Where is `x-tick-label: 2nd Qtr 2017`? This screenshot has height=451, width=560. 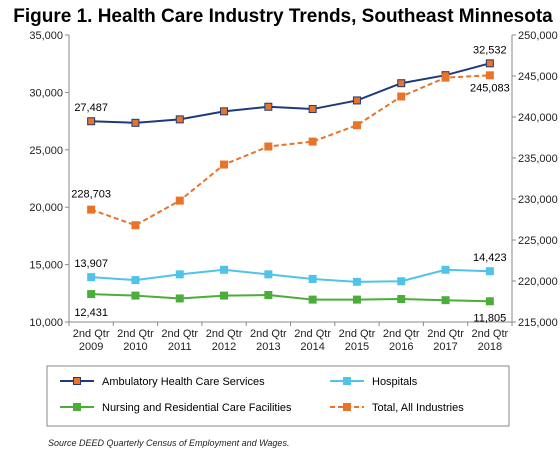
x-tick-label: 2nd Qtr 2017 is located at coordinates (445, 340).